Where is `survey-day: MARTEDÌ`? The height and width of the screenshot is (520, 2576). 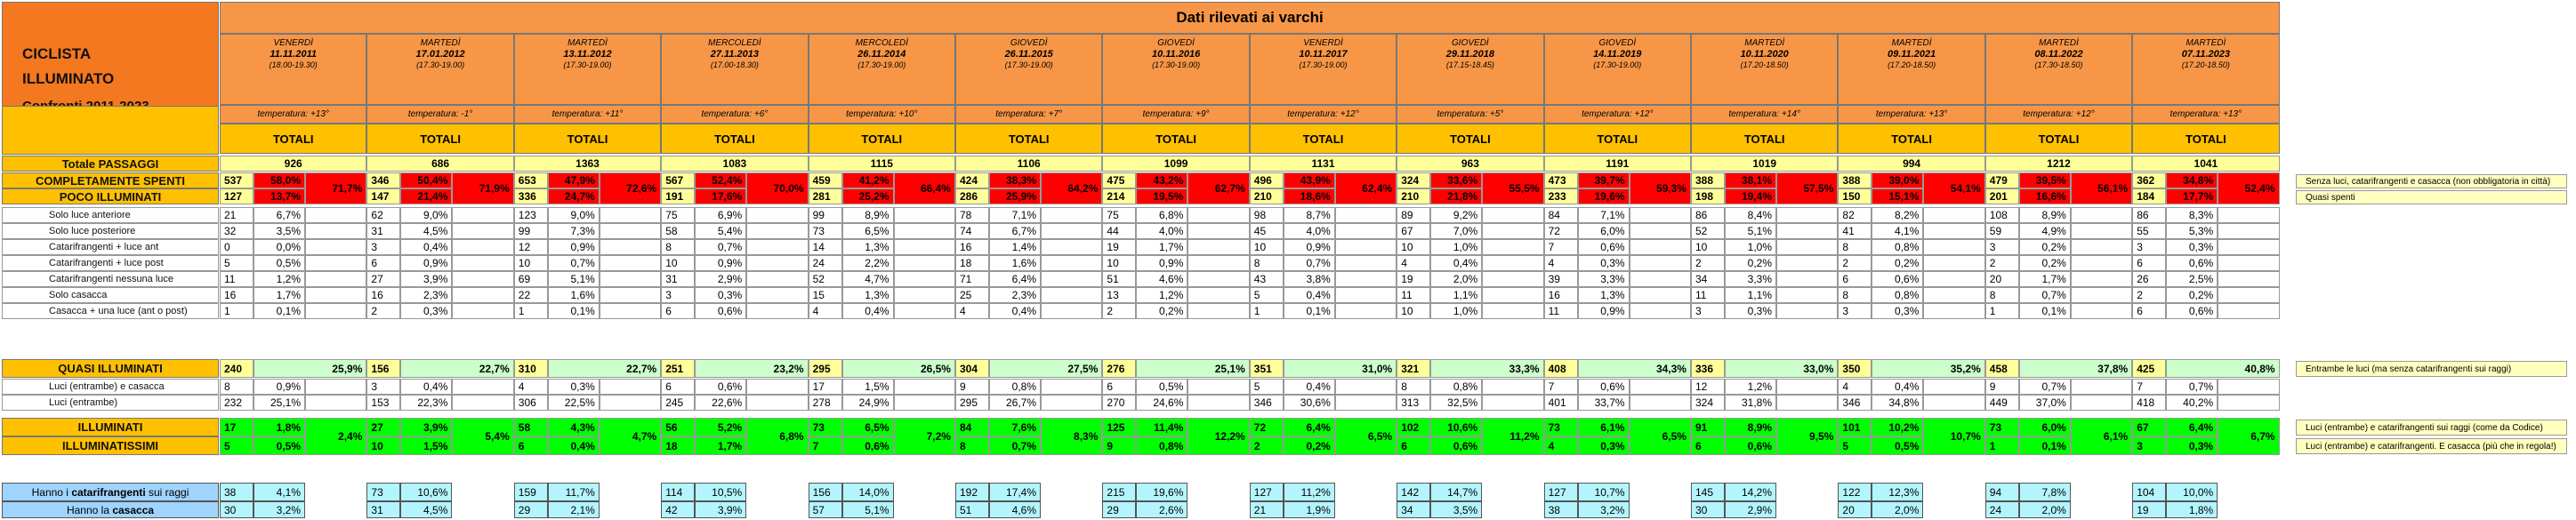 survey-day: MARTEDÌ is located at coordinates (588, 43).